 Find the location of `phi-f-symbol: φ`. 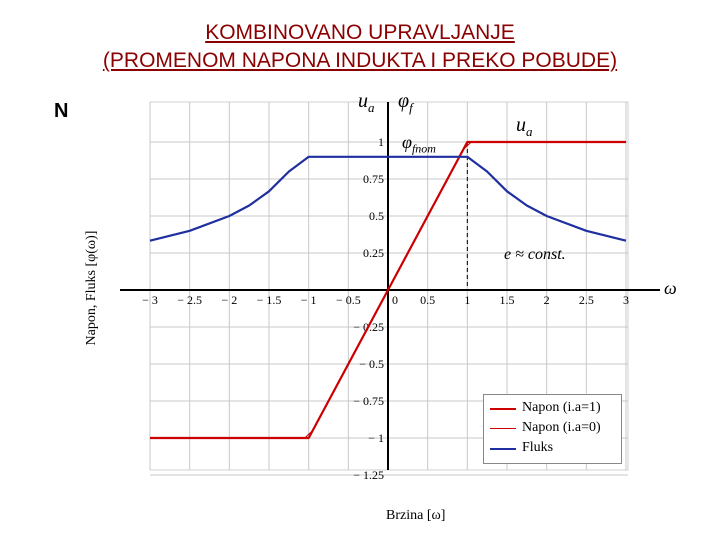

phi-f-symbol: φ is located at coordinates (404, 101).